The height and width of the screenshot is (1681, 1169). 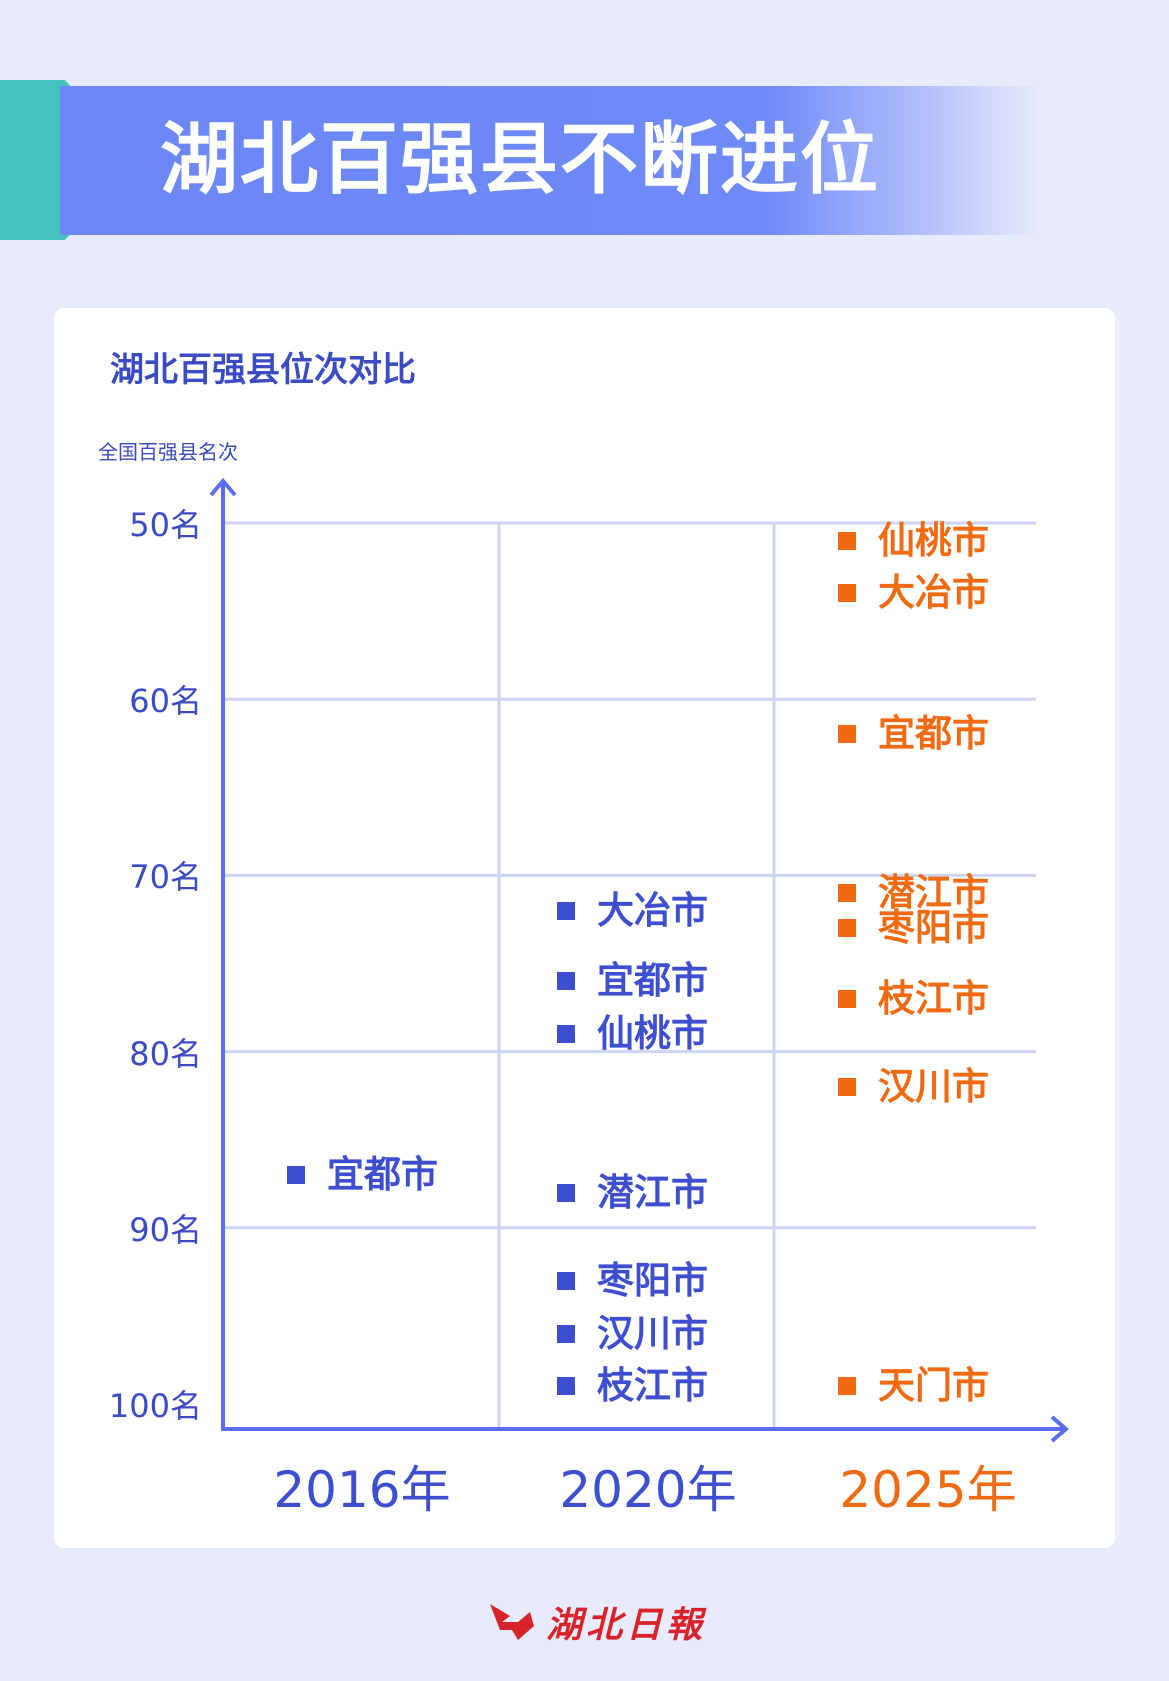 What do you see at coordinates (626, 1625) in the screenshot?
I see `logo-text: 湖北日報` at bounding box center [626, 1625].